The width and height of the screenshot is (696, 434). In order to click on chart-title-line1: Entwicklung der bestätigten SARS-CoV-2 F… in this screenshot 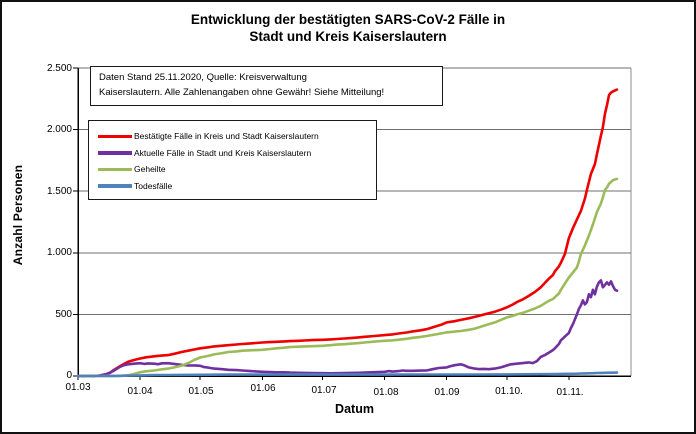, I will do `click(348, 19)`.